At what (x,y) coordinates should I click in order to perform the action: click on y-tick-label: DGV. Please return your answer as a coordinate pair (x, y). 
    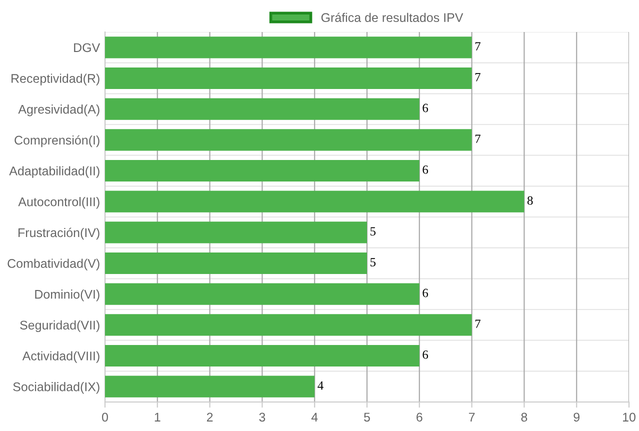
    Looking at the image, I should click on (87, 47).